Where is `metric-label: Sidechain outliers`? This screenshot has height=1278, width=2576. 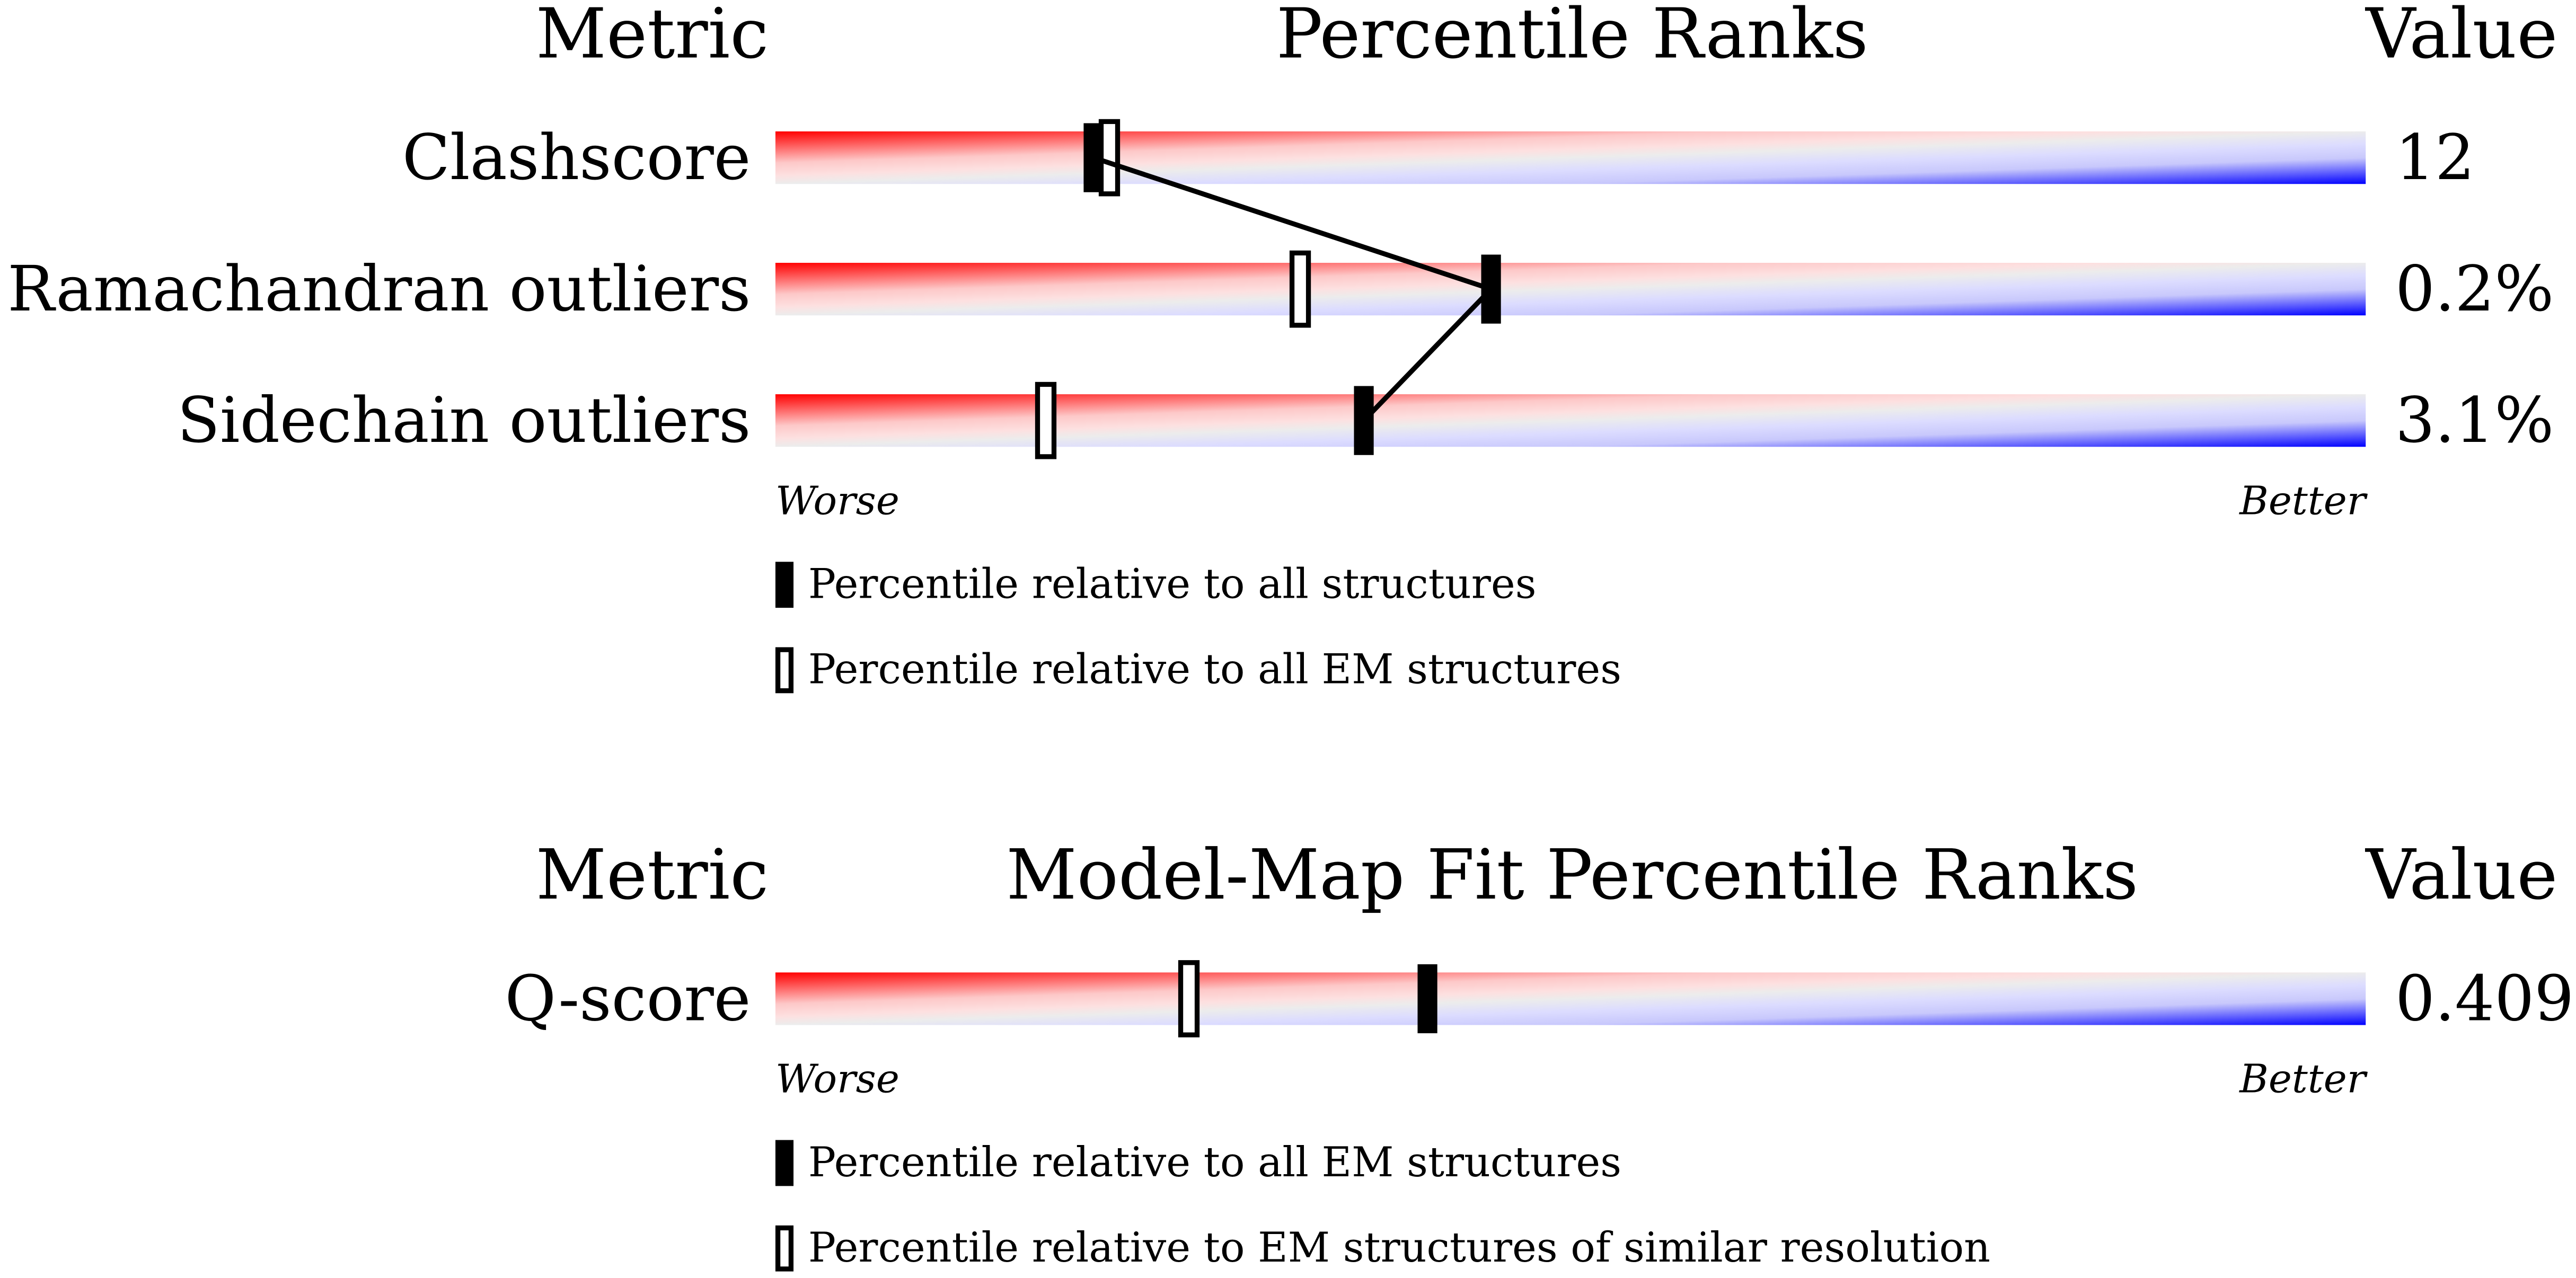 metric-label: Sidechain outliers is located at coordinates (464, 420).